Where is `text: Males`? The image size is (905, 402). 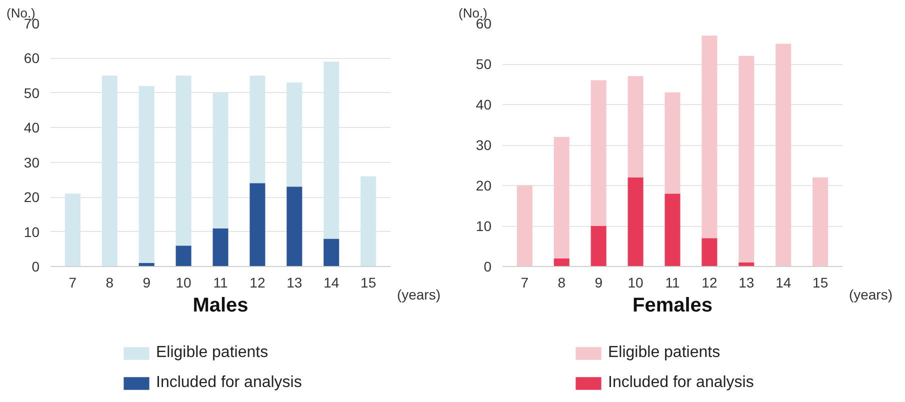
text: Males is located at coordinates (220, 305).